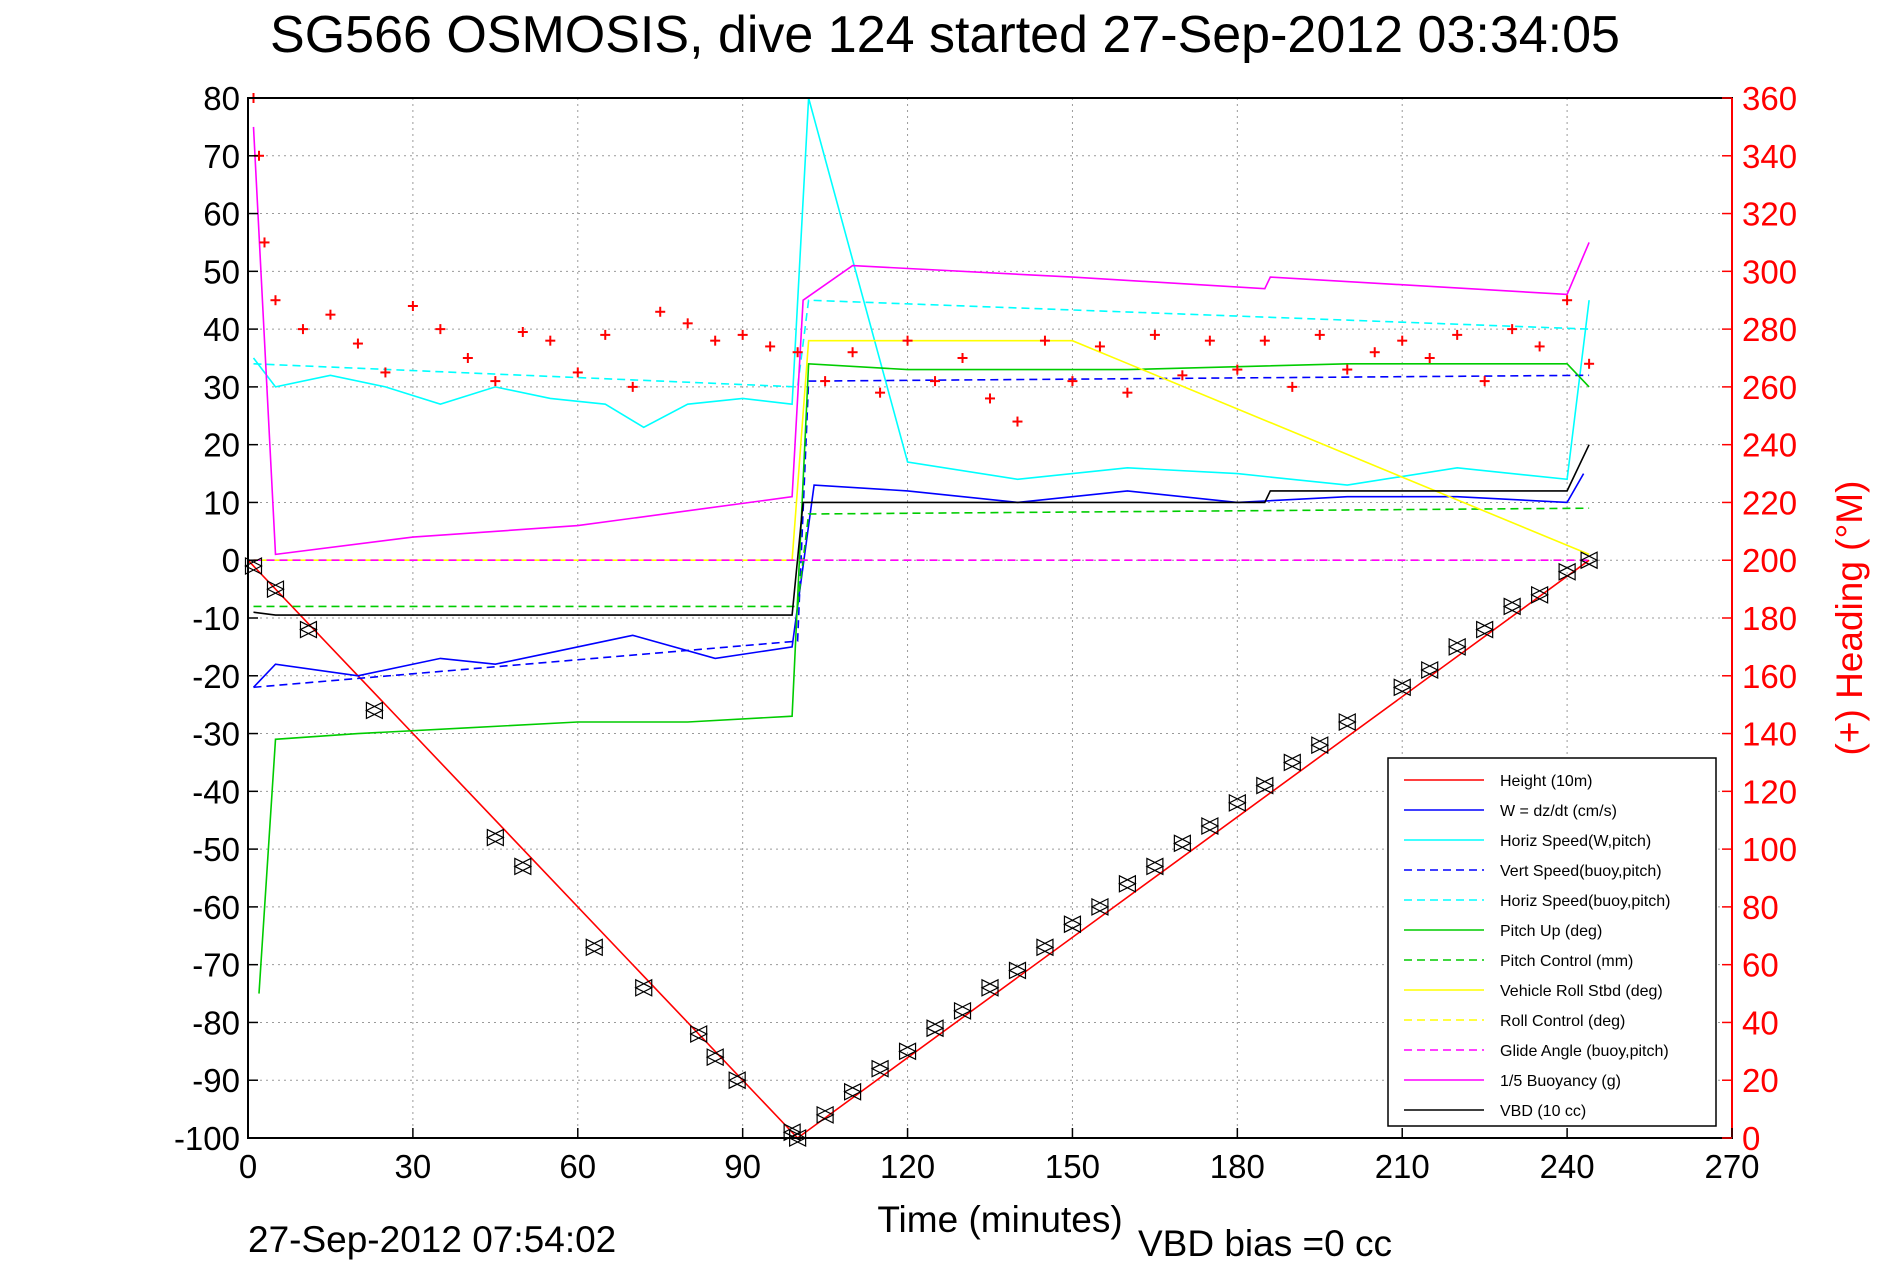 Image resolution: width=1891 pixels, height=1262 pixels. What do you see at coordinates (1567, 1166) in the screenshot?
I see `x-tick-label: 240` at bounding box center [1567, 1166].